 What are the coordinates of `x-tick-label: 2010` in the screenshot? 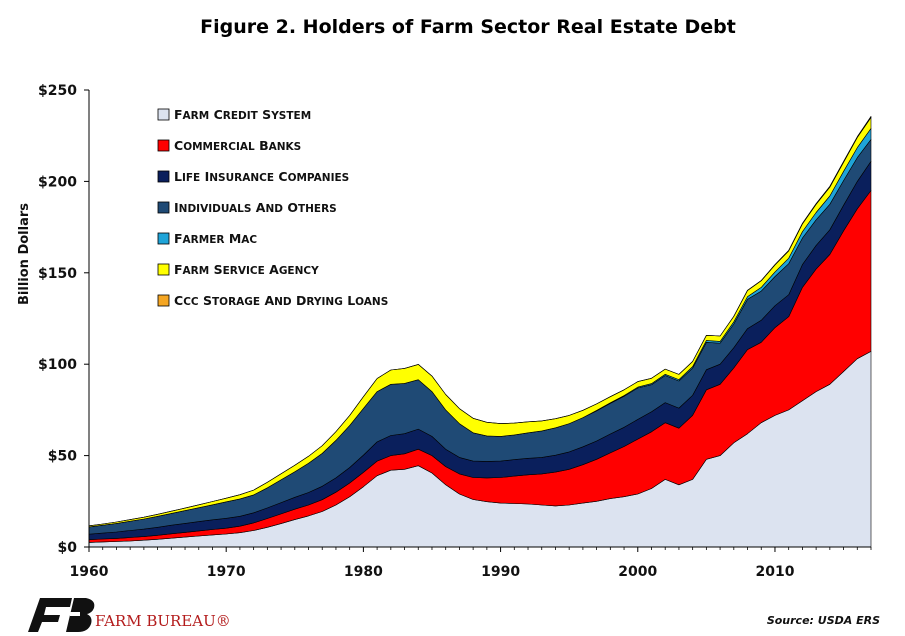 It's located at (774, 572).